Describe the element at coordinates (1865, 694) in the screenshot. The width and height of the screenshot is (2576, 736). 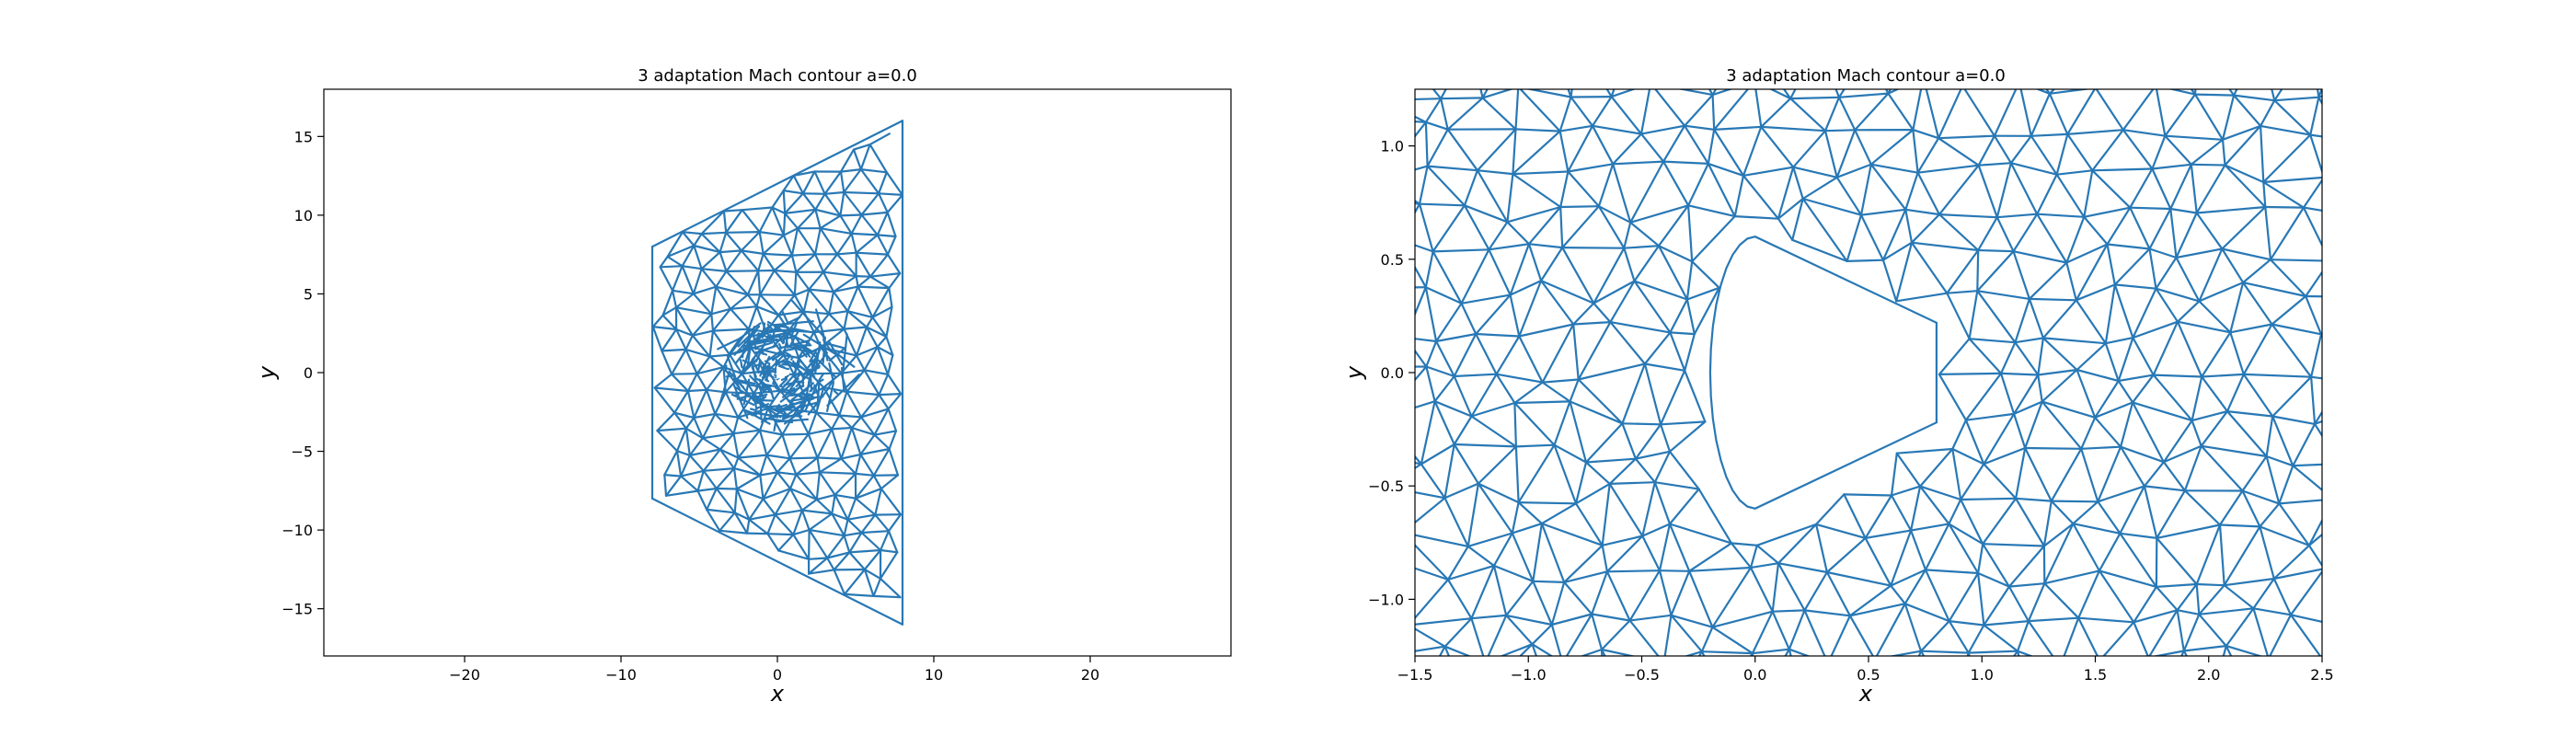
I see `right-x-axis-label: x` at that location.